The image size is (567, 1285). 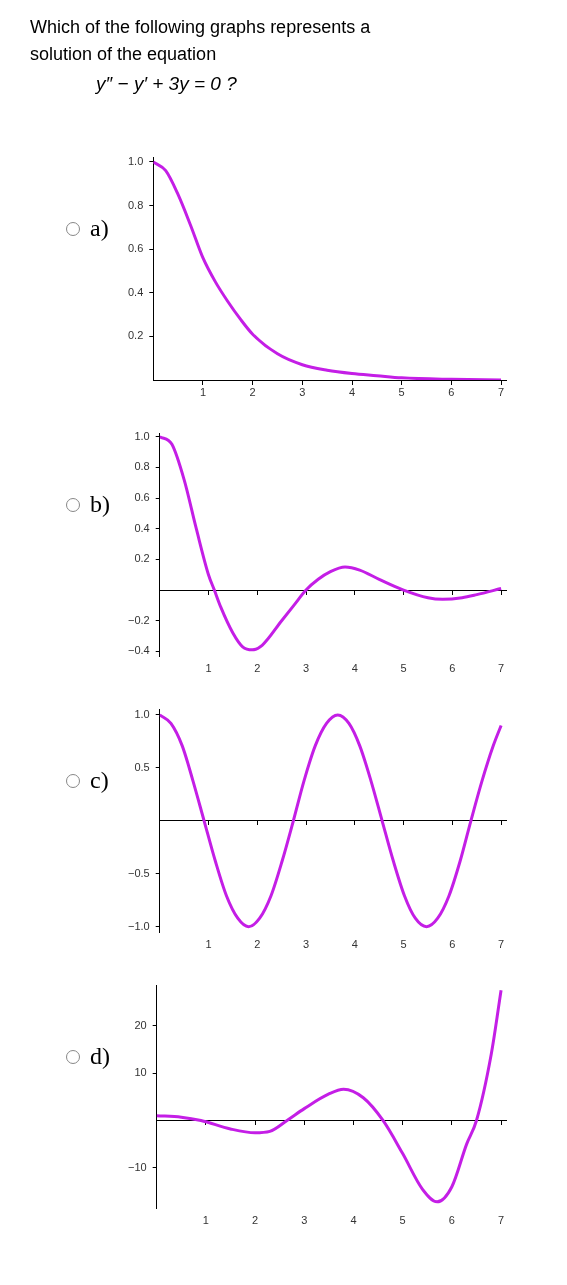 What do you see at coordinates (139, 619) in the screenshot?
I see `y-tick-label: −0.2` at bounding box center [139, 619].